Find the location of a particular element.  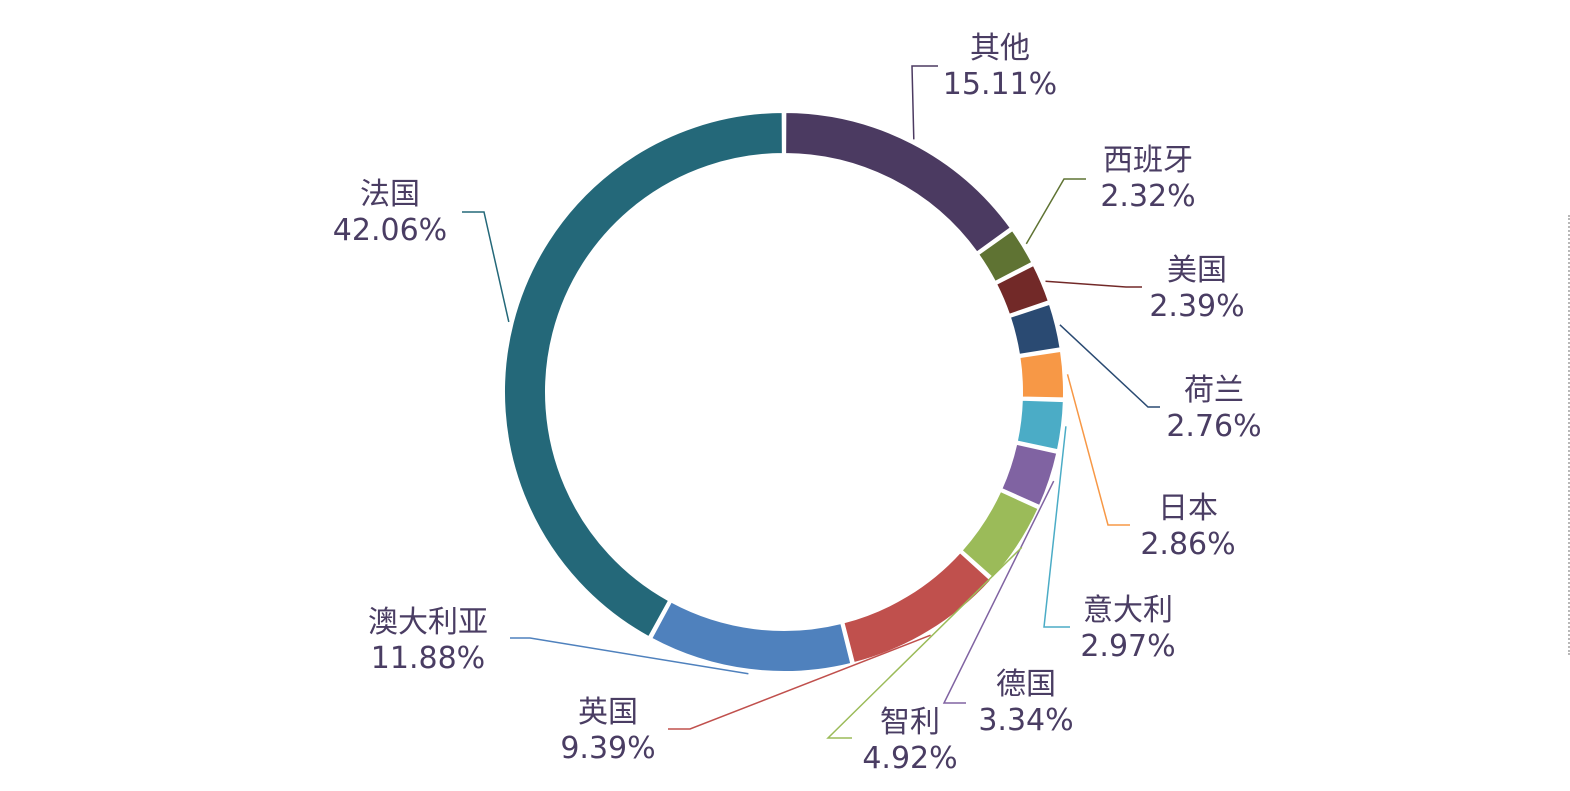

slice-label-percent-8: 9.39% is located at coordinates (607, 748).